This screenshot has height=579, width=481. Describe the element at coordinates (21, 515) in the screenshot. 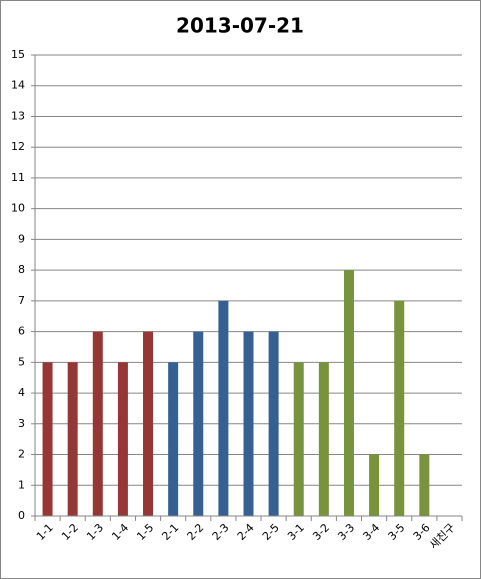

I see `y-tick-label: 0` at that location.